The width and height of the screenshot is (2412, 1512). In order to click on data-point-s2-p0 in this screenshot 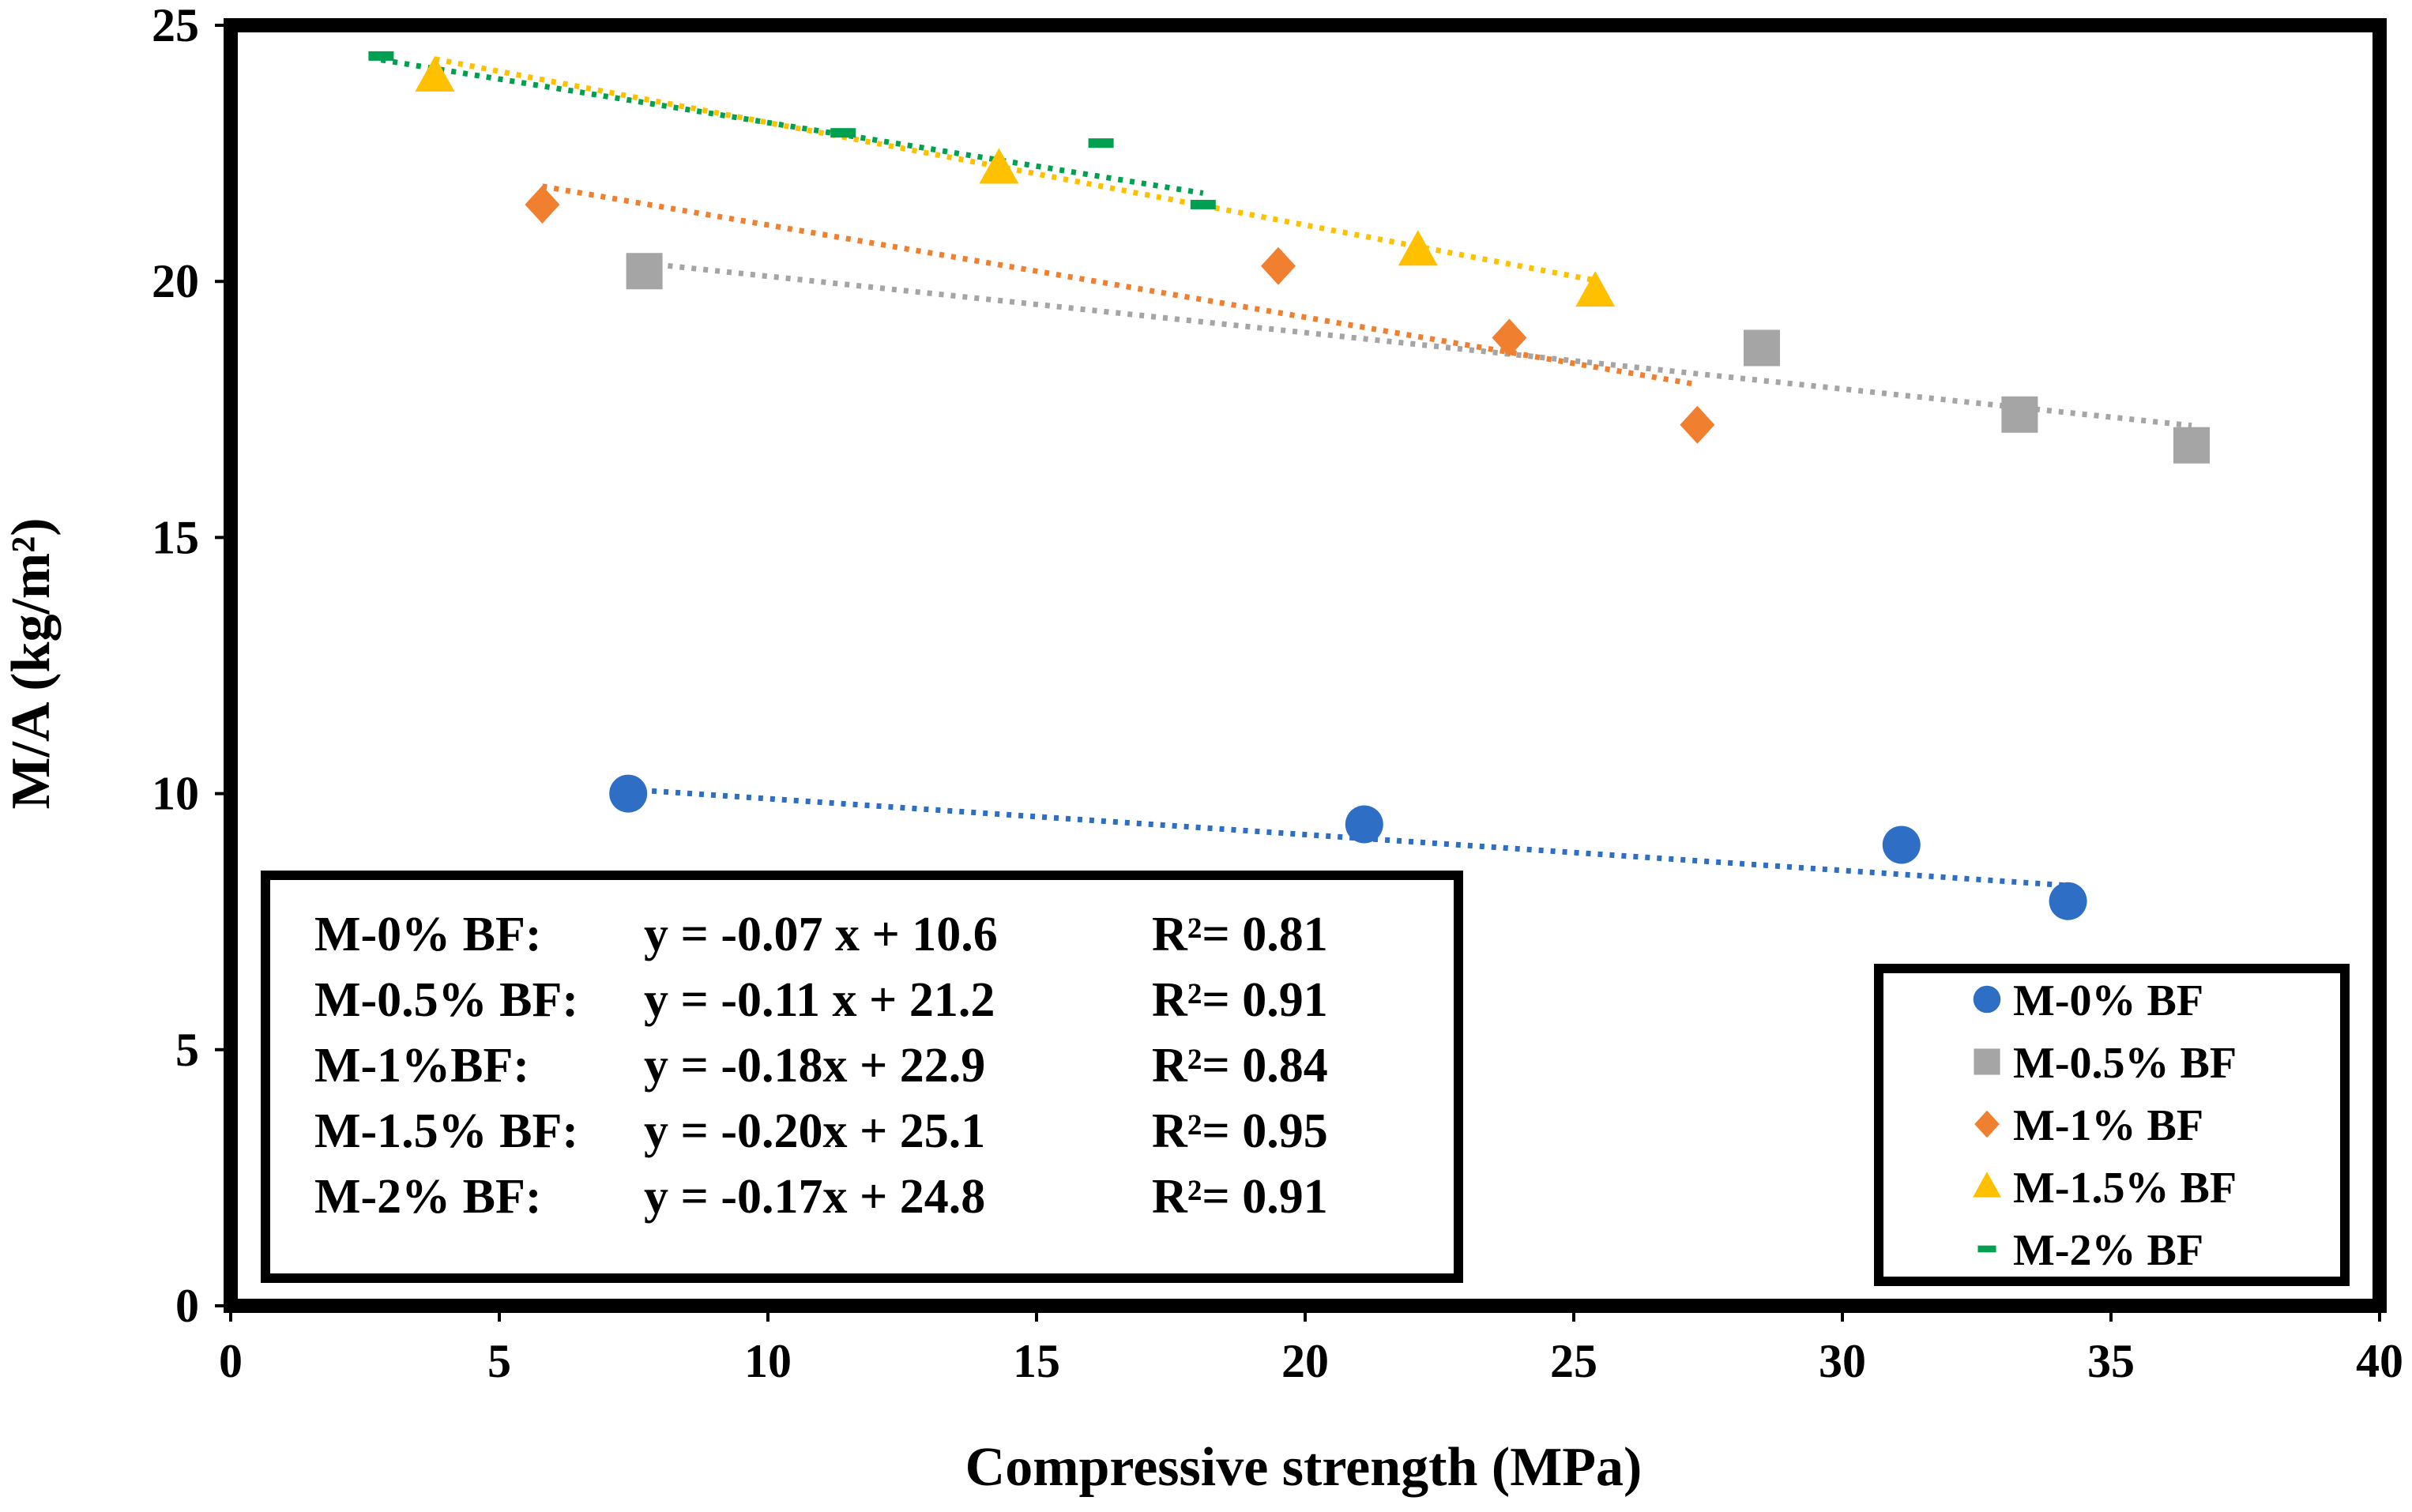, I will do `click(542, 204)`.